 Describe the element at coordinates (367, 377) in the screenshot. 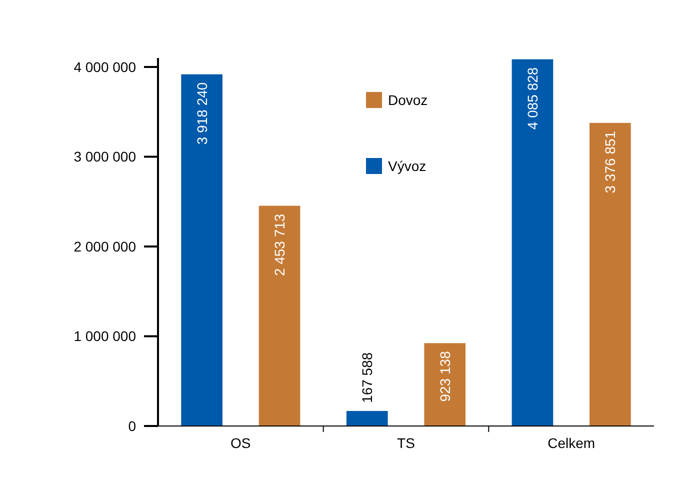

I see `data-label: 167 588` at that location.